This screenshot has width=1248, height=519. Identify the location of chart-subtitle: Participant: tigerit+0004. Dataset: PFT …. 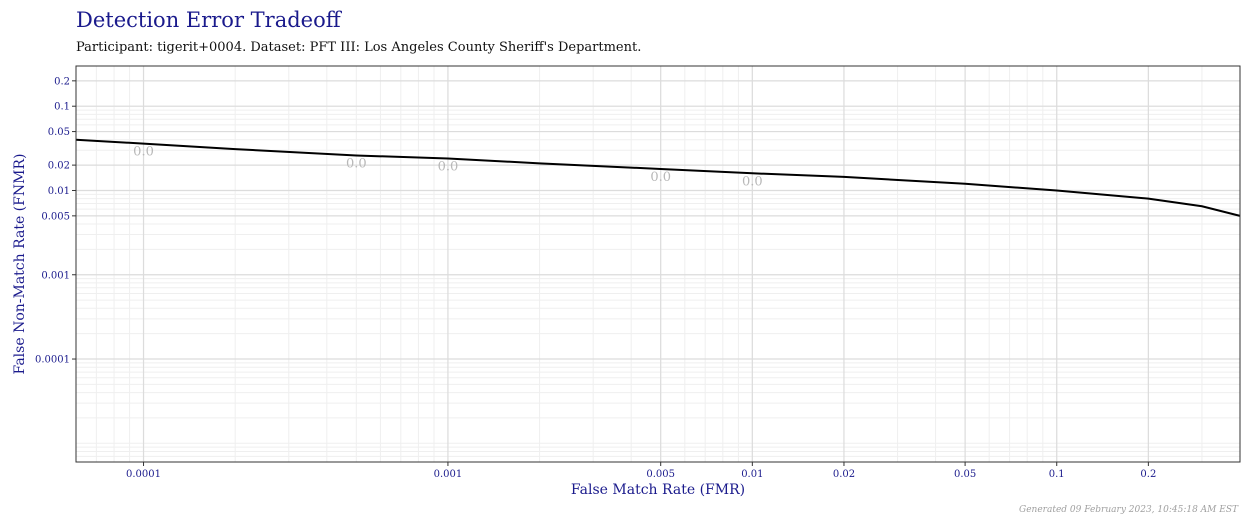
(359, 47).